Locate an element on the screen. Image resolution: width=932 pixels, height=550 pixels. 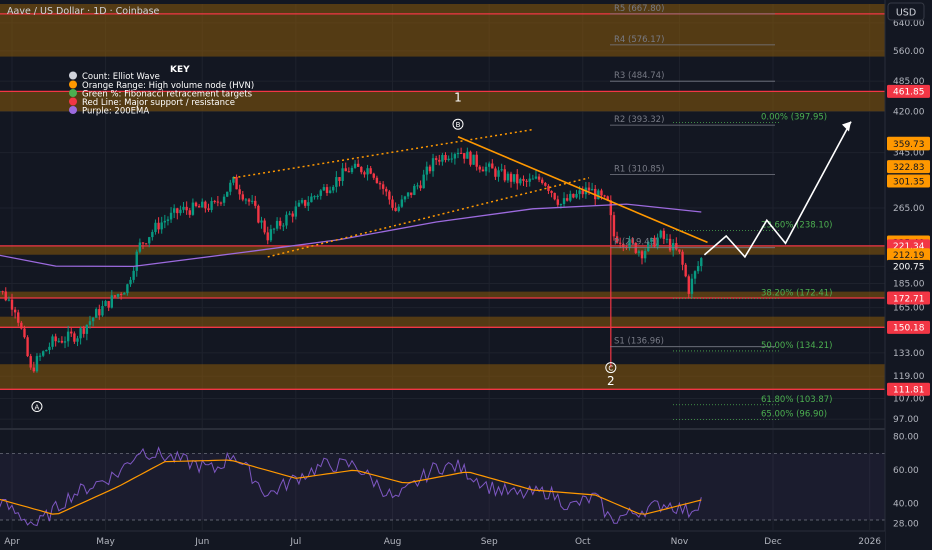
currency-label: USD is located at coordinates (906, 13).